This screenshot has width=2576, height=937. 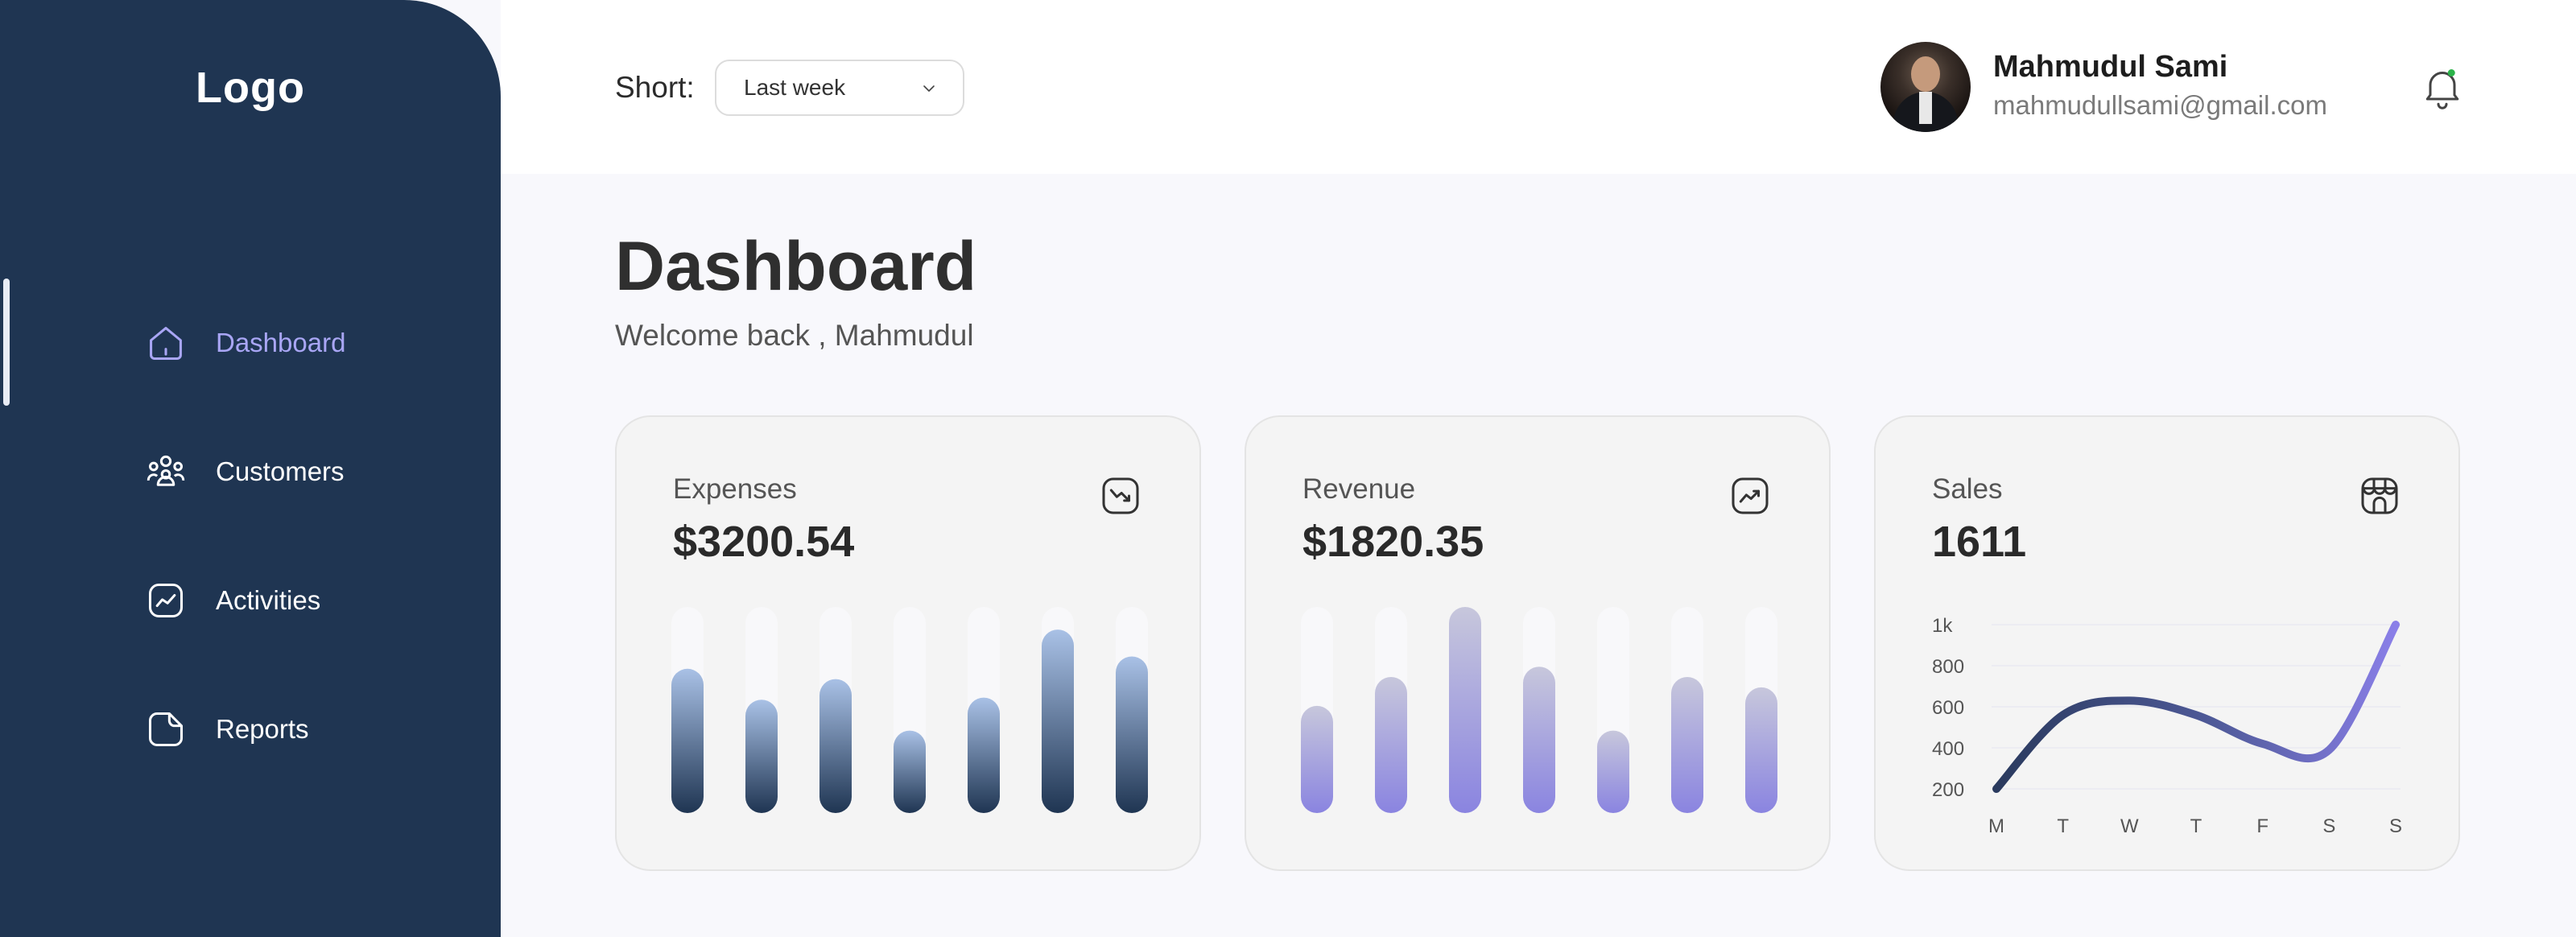 I want to click on sales-line, so click(x=2196, y=707).